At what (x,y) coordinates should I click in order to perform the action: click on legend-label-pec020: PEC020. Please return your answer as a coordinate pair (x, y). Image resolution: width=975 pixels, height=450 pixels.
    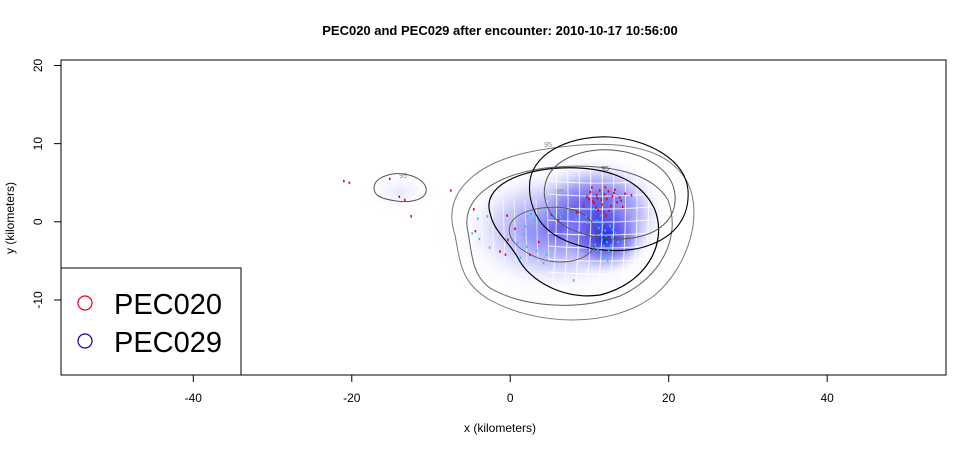
    Looking at the image, I should click on (168, 305).